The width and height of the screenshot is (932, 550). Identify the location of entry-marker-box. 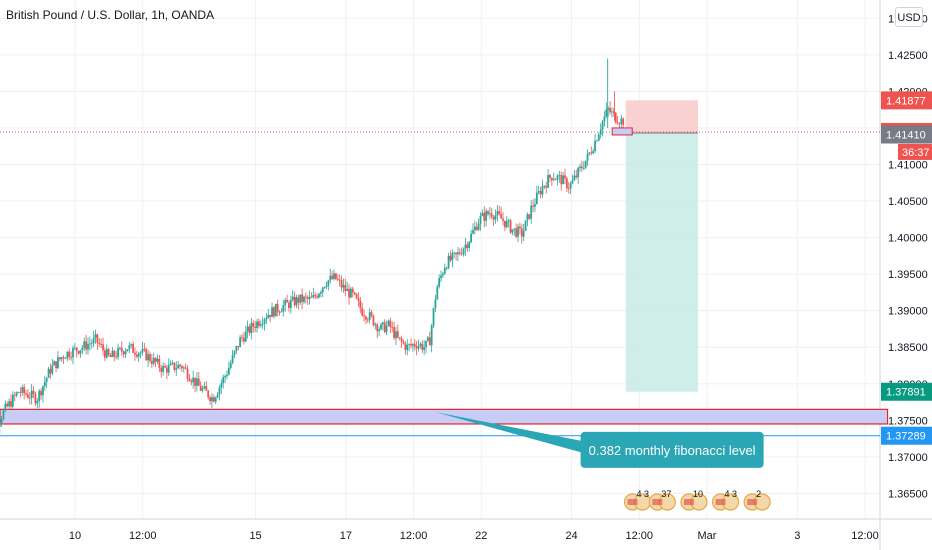
(622, 131).